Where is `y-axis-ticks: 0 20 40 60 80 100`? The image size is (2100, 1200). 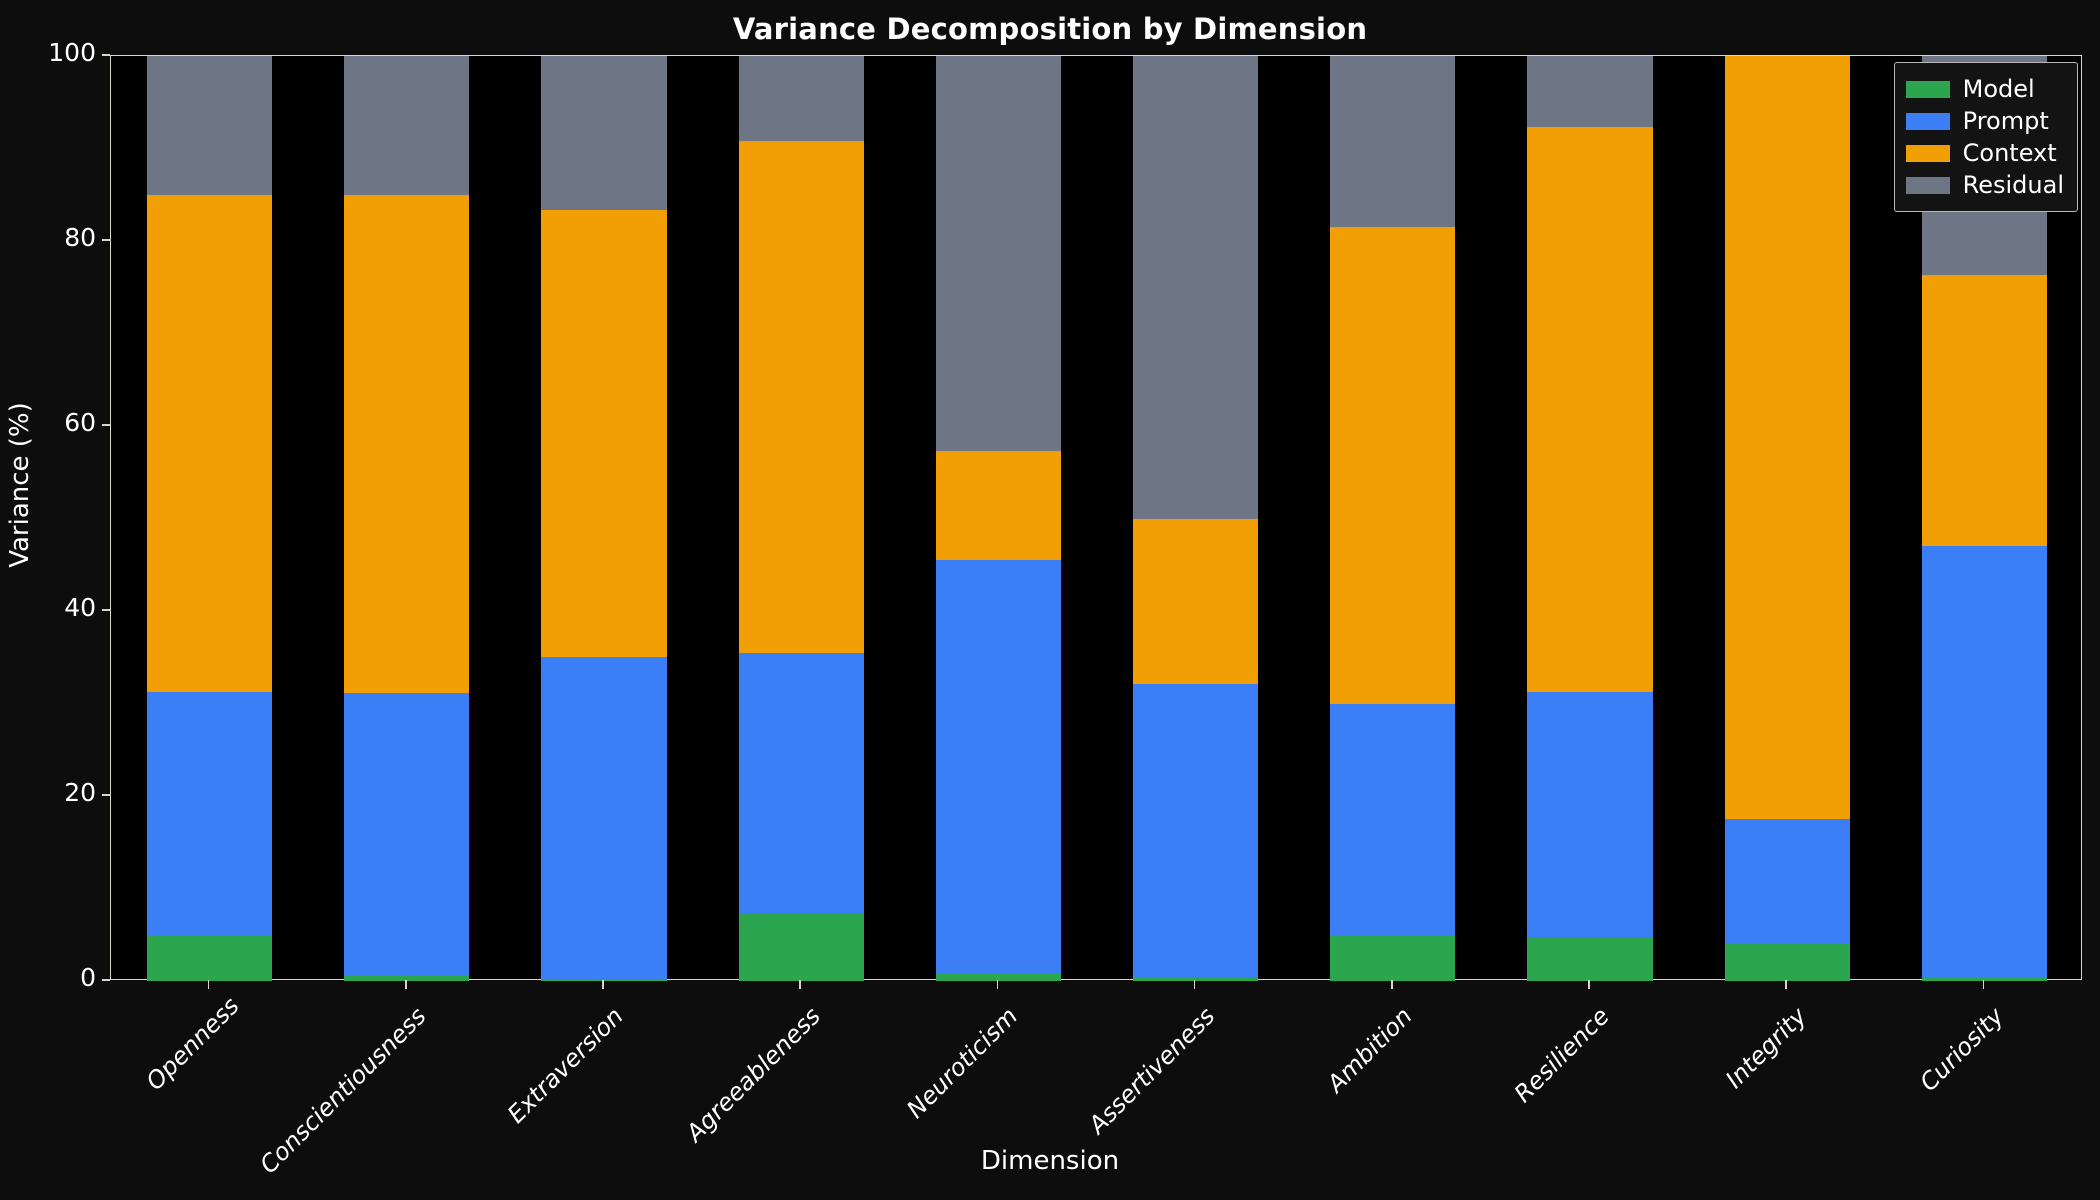
y-axis-ticks: 0 20 40 60 80 100 is located at coordinates (55, 515).